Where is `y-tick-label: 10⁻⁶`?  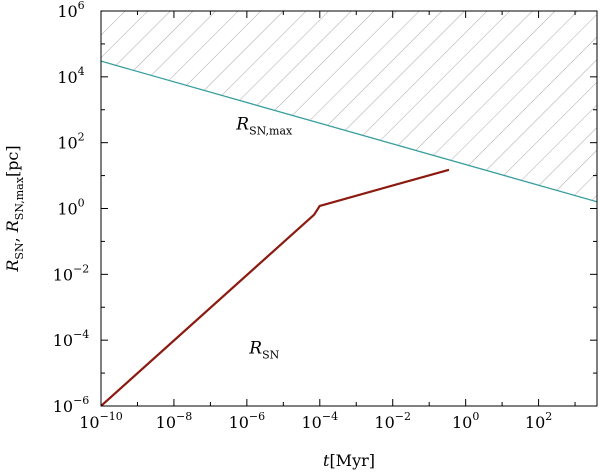
y-tick-label: 10⁻⁶ is located at coordinates (71, 405).